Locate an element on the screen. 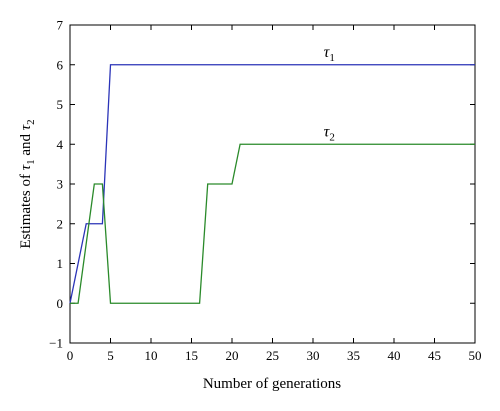  x-axis-label: Number of generations is located at coordinates (272, 384).